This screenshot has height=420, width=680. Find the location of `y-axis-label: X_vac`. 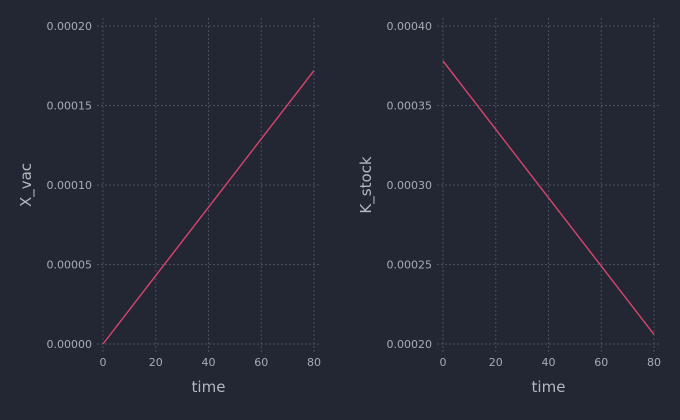

y-axis-label: X_vac is located at coordinates (26, 185).